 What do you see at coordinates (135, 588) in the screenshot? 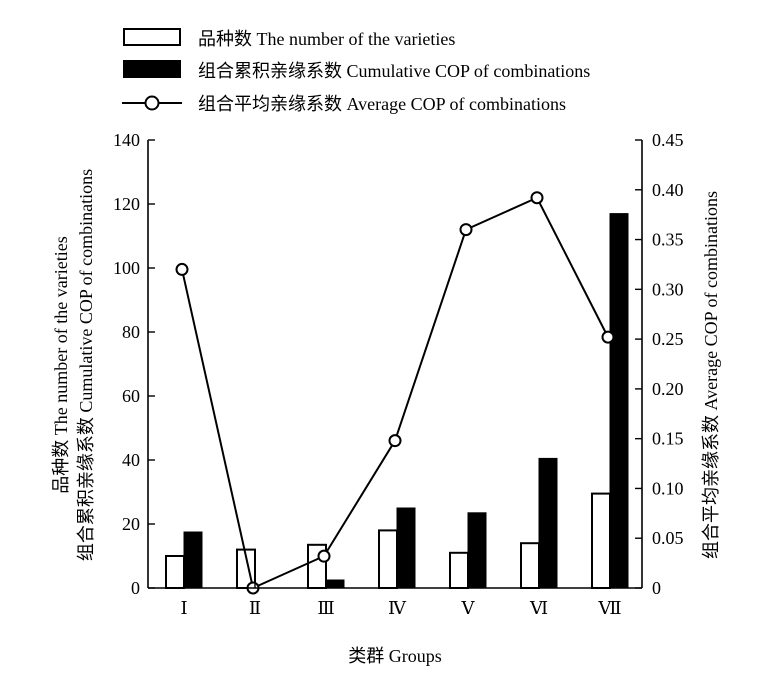
I see `left-y-tick-label: 0` at bounding box center [135, 588].